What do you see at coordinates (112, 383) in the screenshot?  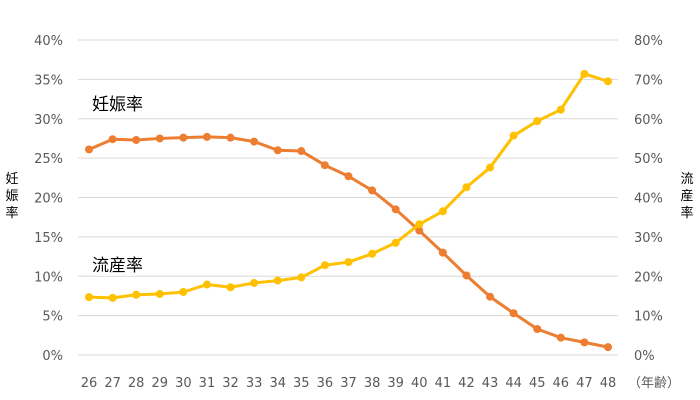 I see `x-tick-label: 27` at bounding box center [112, 383].